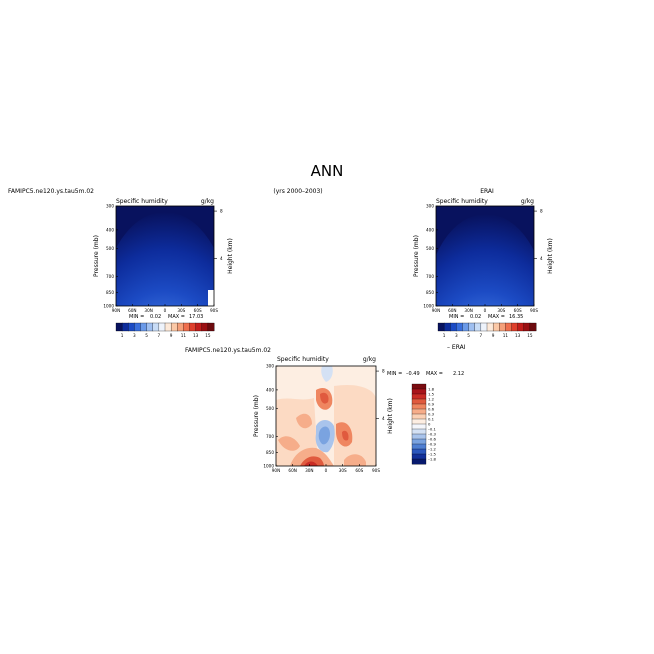 Image resolution: width=654 pixels, height=654 pixels. Describe the element at coordinates (501, 310) in the screenshot. I see `obs-x-tick-label: 30S` at that location.